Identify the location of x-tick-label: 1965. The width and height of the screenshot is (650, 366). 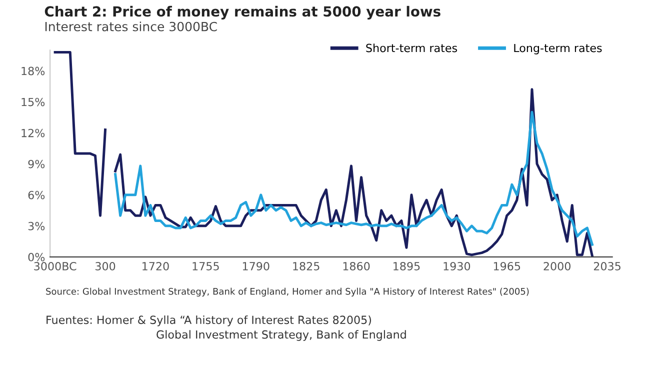
(507, 266).